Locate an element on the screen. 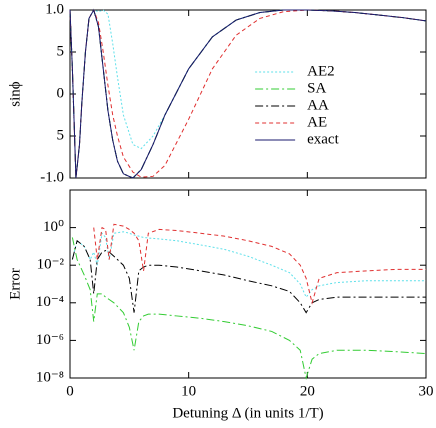 Image resolution: width=436 pixels, height=428 pixels. legend-label: SA is located at coordinates (316, 88).